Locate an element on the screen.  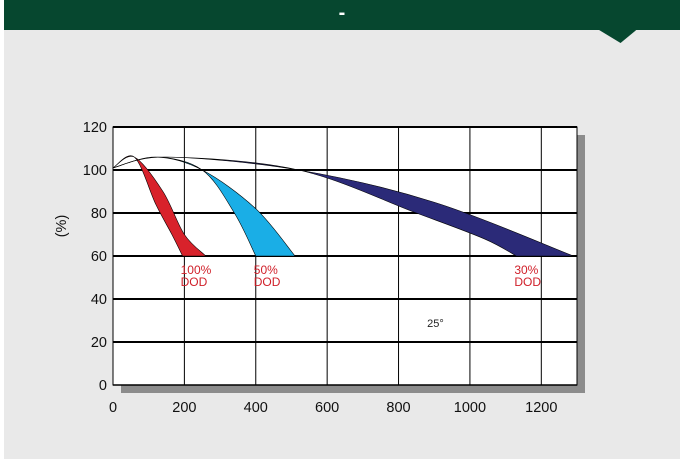
y-tick-label: 20 is located at coordinates (99, 343).